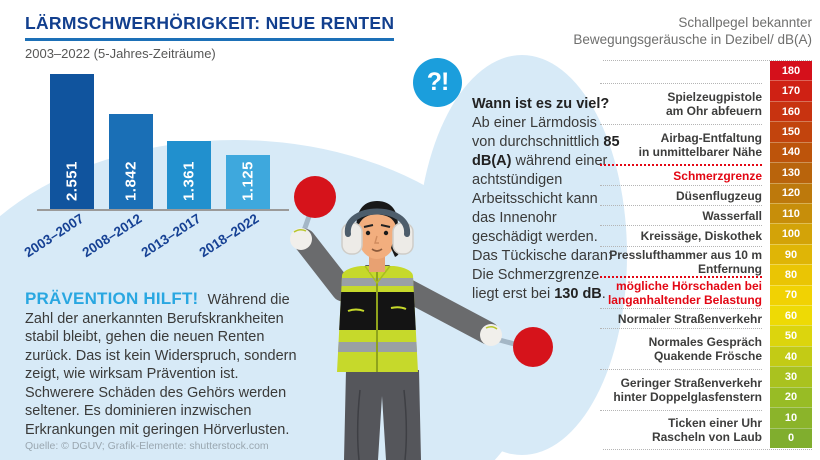 Image resolution: width=820 pixels, height=460 pixels. Describe the element at coordinates (717, 175) in the screenshot. I see `scale-label: Schmerzgrenze` at that location.